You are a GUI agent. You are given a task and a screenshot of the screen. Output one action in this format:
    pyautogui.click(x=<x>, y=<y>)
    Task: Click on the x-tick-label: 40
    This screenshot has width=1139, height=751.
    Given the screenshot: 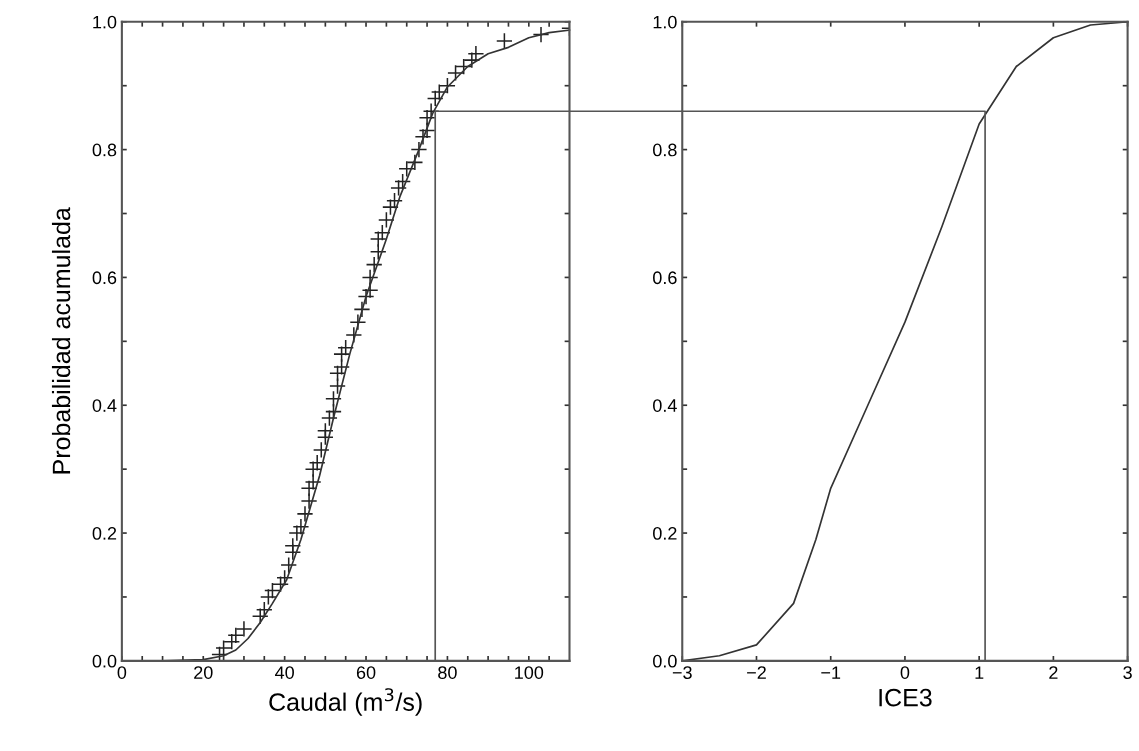 What is the action you would take?
    pyautogui.click(x=284, y=672)
    